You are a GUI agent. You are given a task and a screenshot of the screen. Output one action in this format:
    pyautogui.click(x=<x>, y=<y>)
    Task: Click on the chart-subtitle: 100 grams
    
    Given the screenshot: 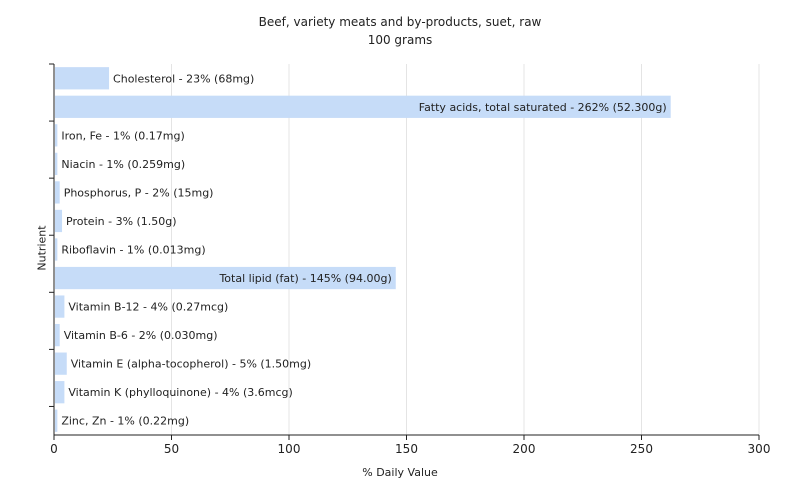 What is the action you would take?
    pyautogui.click(x=400, y=40)
    